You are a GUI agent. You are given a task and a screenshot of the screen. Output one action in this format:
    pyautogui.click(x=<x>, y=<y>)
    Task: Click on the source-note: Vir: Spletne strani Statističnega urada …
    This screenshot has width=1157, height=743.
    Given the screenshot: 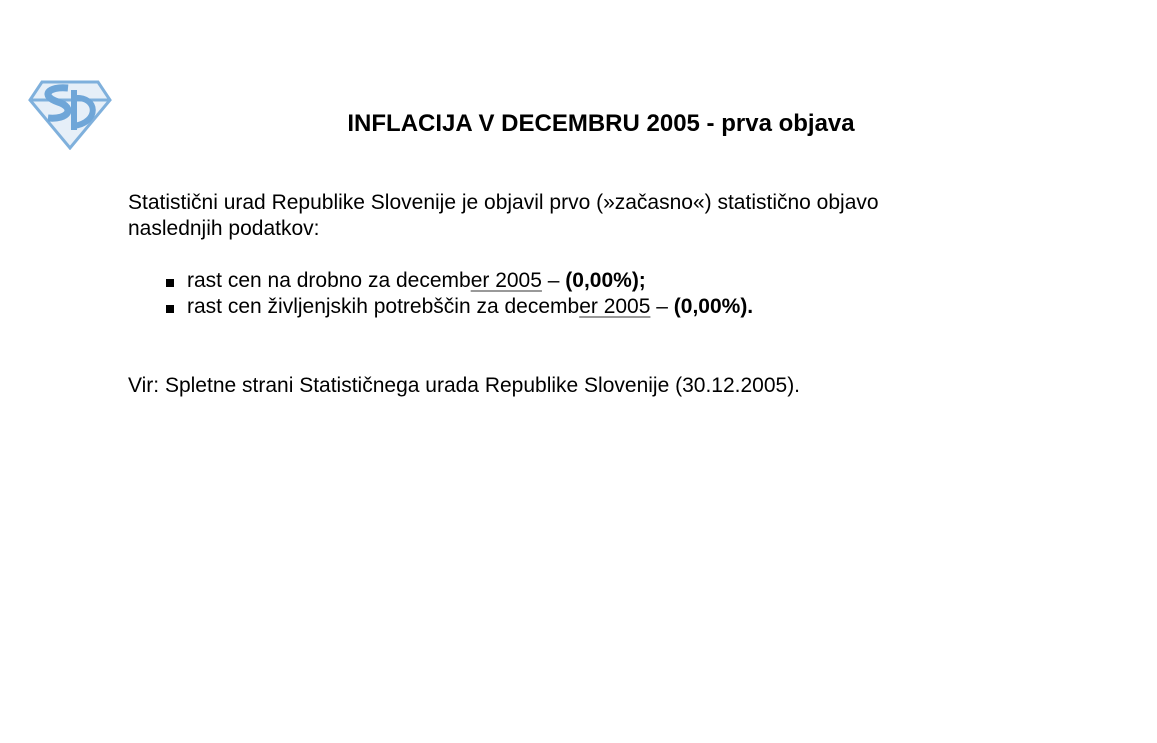 What is the action you would take?
    pyautogui.click(x=464, y=385)
    